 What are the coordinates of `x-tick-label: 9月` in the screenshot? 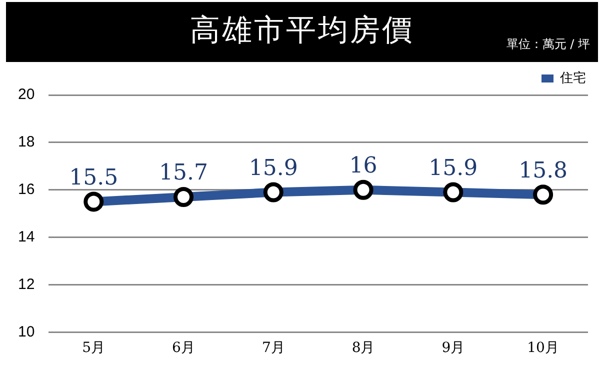 It's located at (453, 348).